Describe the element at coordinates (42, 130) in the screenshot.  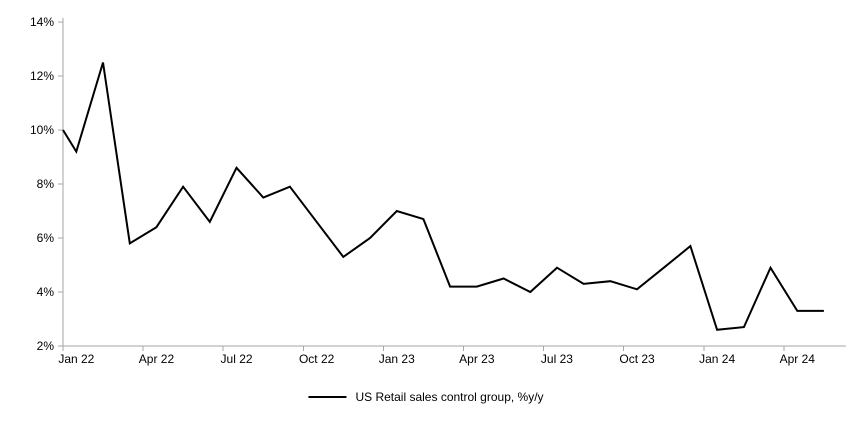
I see `y-tick-label: 10%` at that location.